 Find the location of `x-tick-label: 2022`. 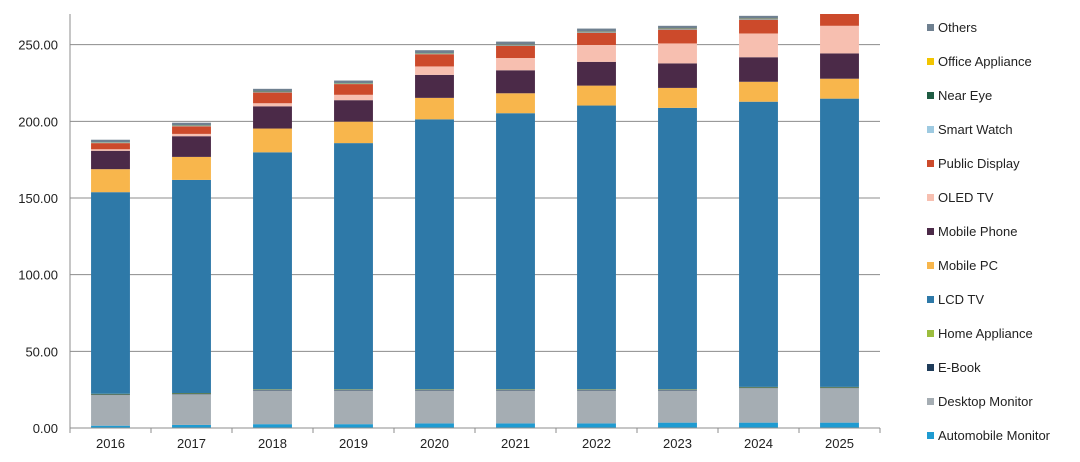

x-tick-label: 2022 is located at coordinates (596, 443).